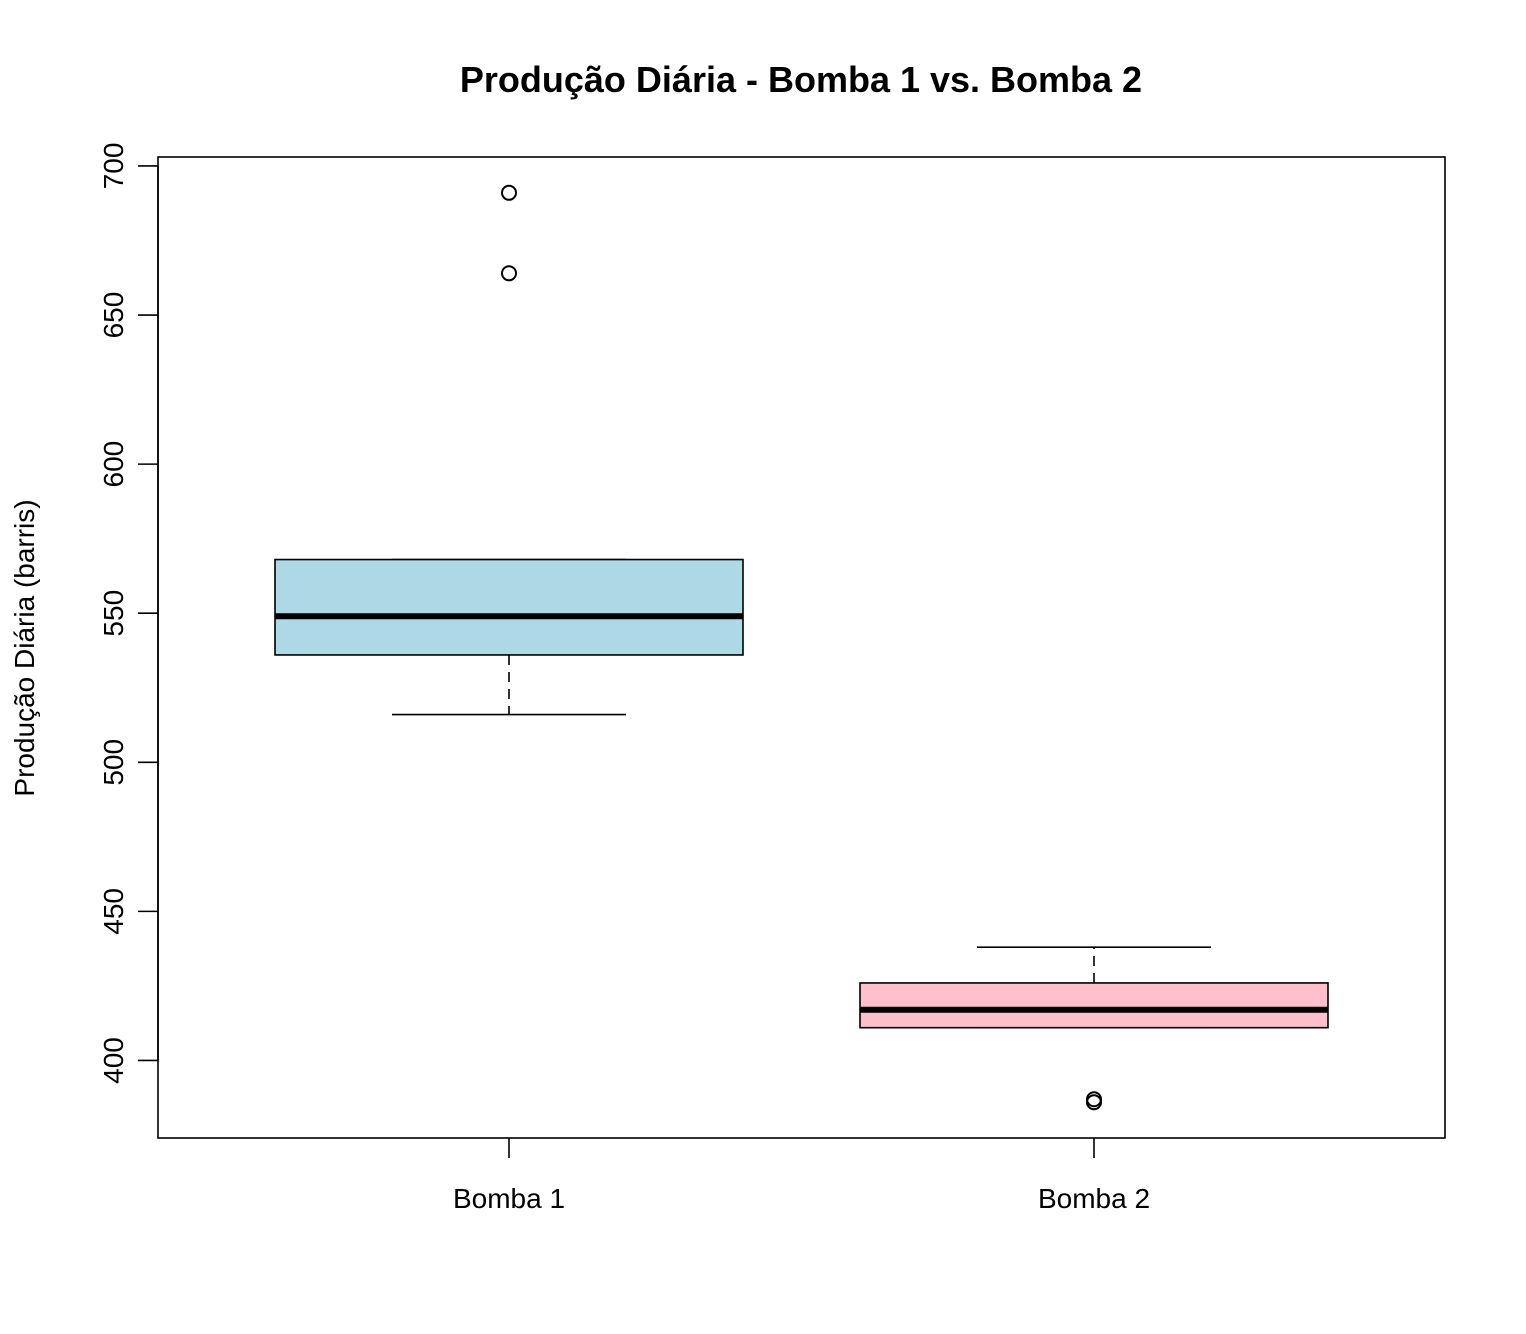  What do you see at coordinates (801, 79) in the screenshot?
I see `chart-title: Produção Diária - Bomba 1 vs. Bomba 2` at bounding box center [801, 79].